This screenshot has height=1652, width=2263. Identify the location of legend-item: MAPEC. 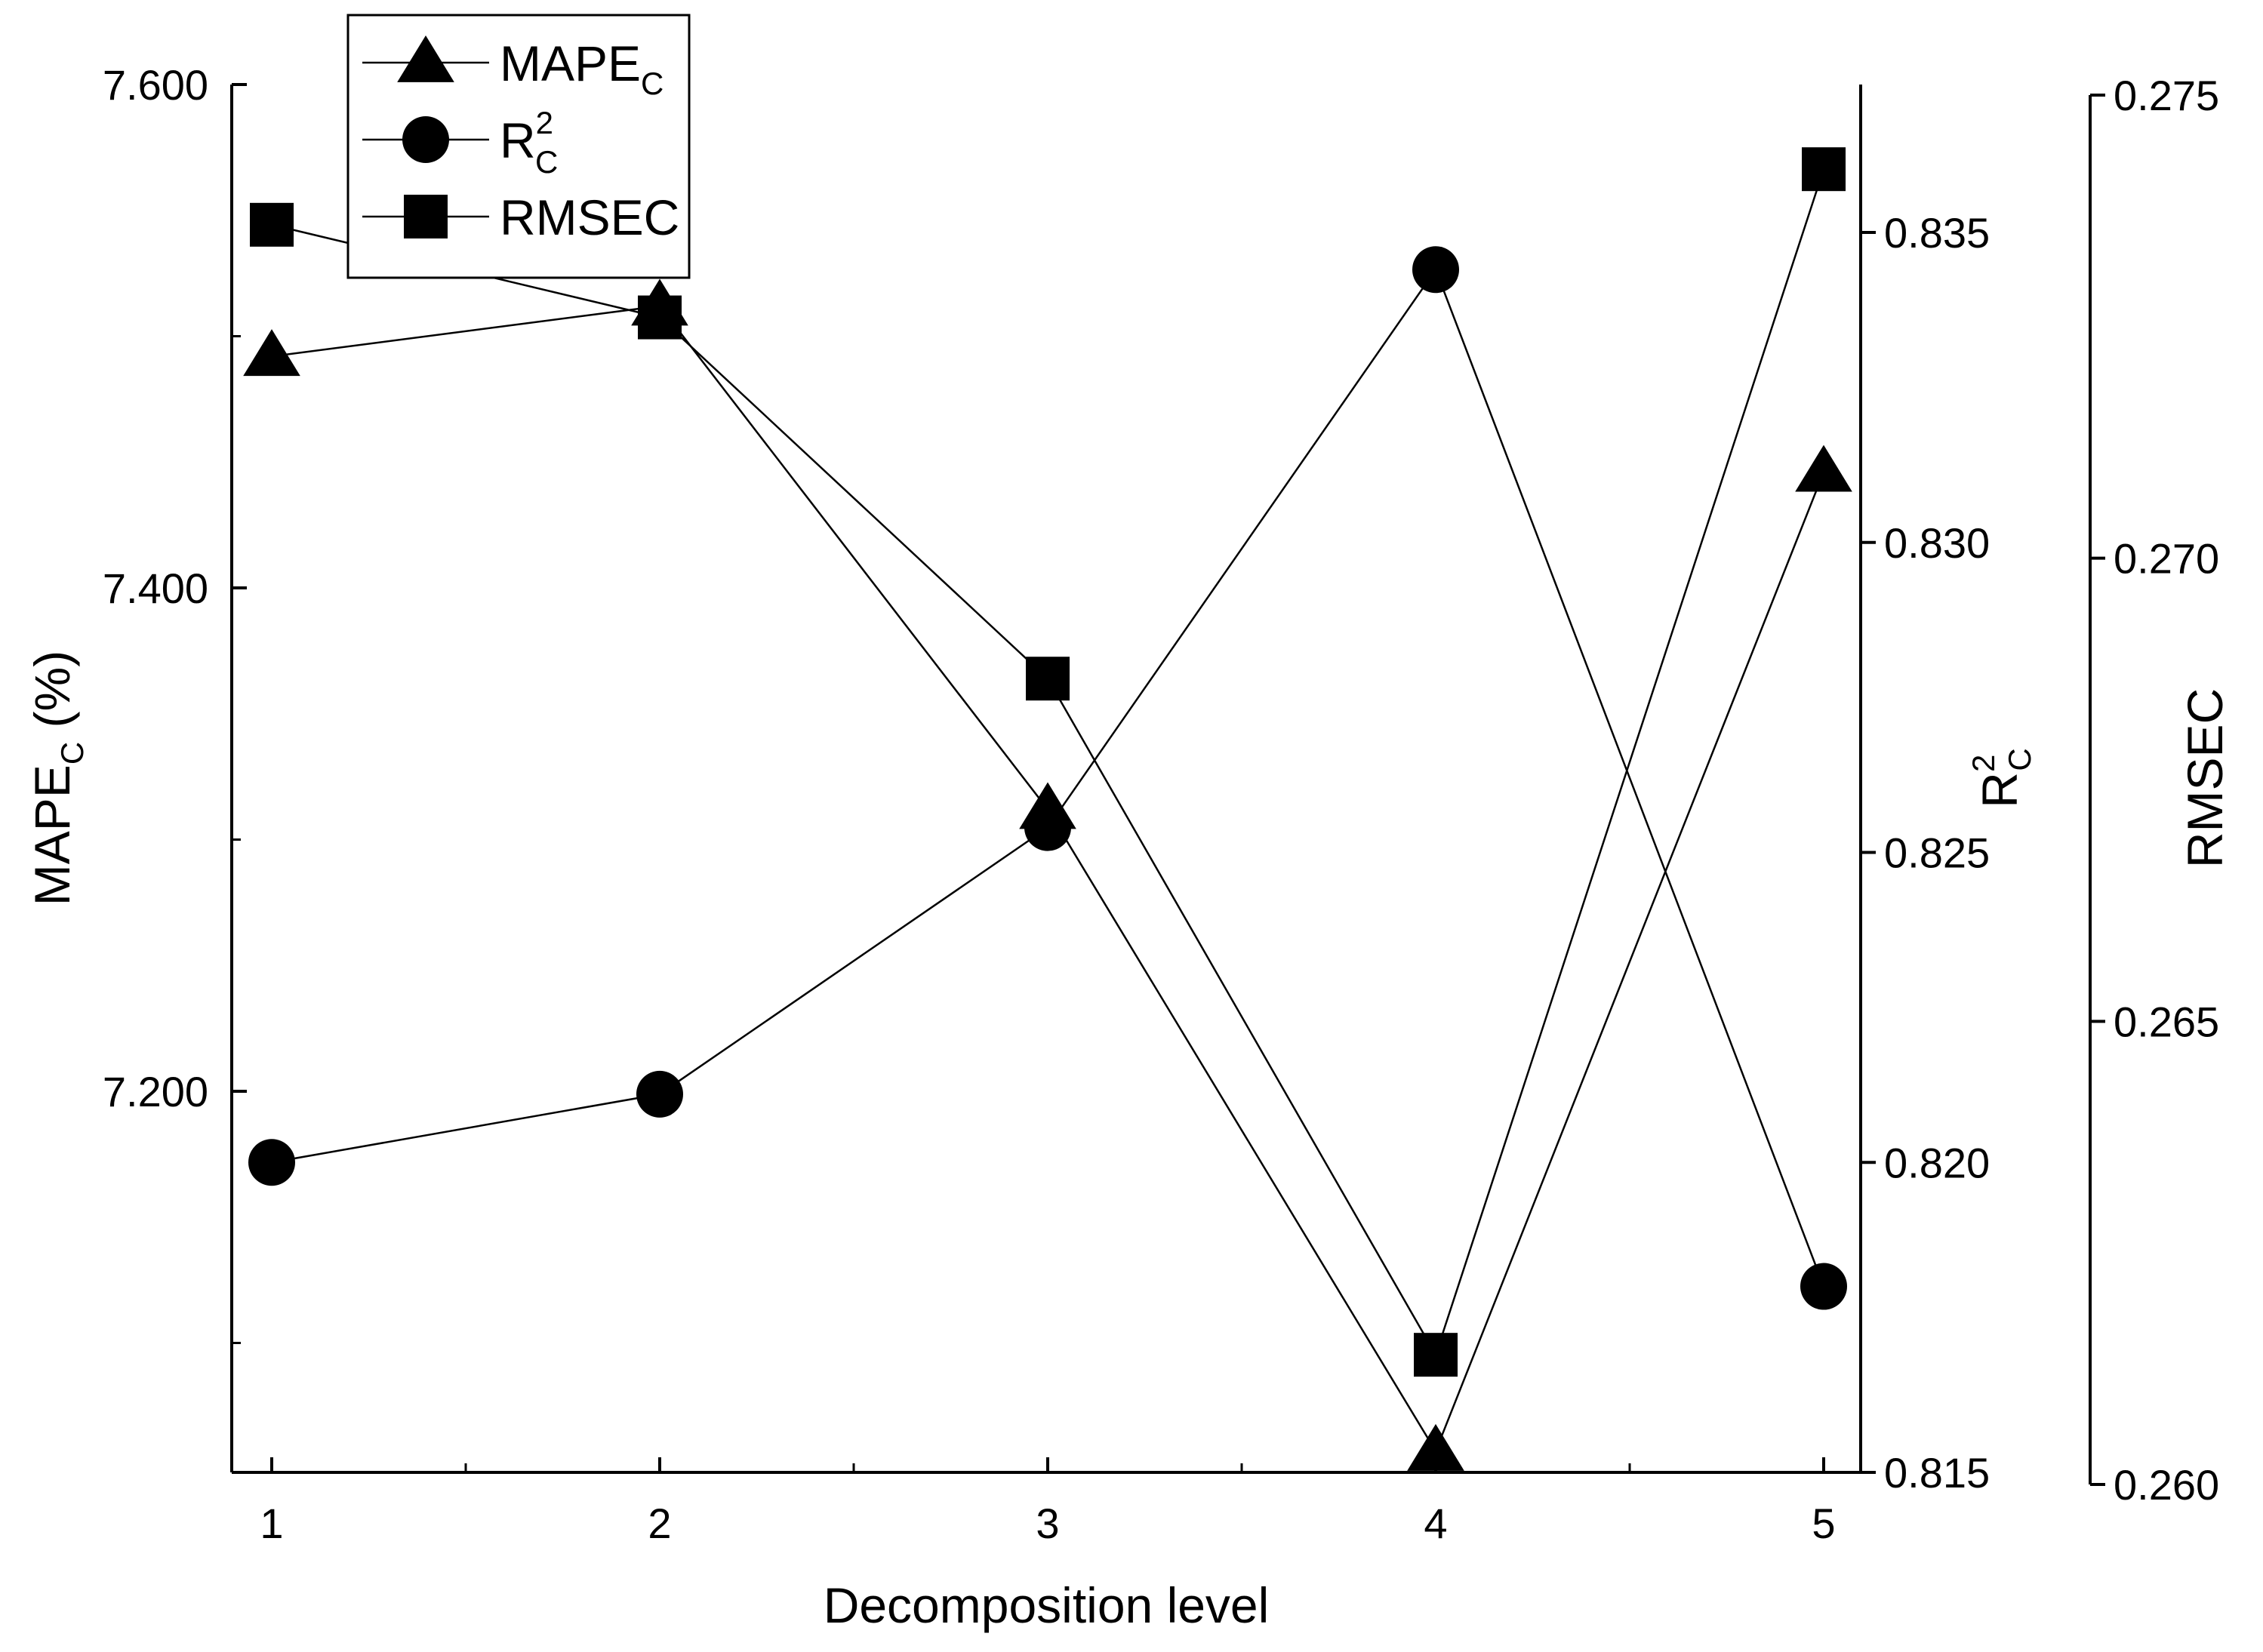
(513, 68).